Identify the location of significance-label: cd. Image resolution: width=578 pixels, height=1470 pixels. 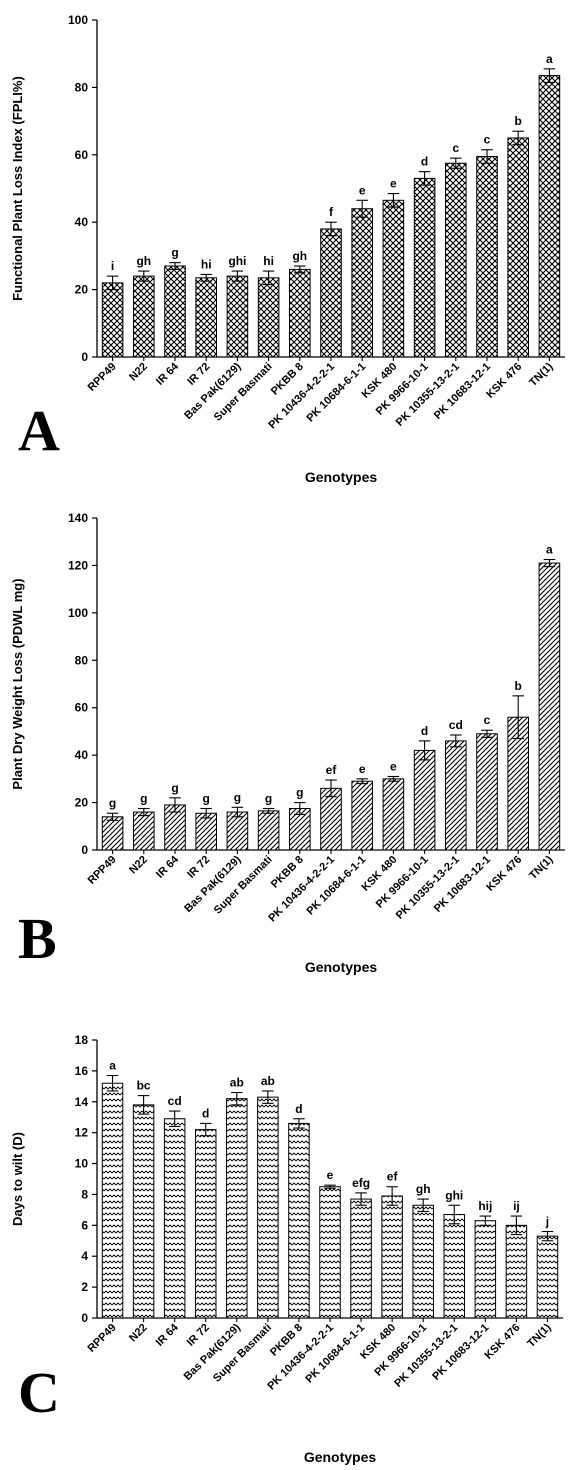
(175, 1101).